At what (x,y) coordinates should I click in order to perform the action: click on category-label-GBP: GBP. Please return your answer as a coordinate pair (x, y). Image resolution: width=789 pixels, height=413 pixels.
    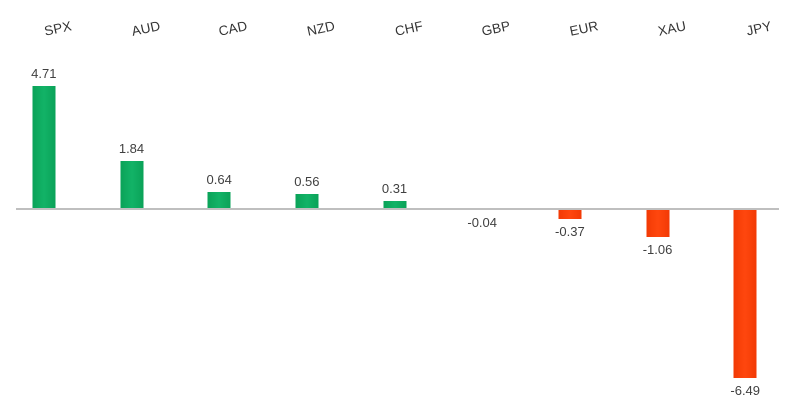
    Looking at the image, I should click on (496, 28).